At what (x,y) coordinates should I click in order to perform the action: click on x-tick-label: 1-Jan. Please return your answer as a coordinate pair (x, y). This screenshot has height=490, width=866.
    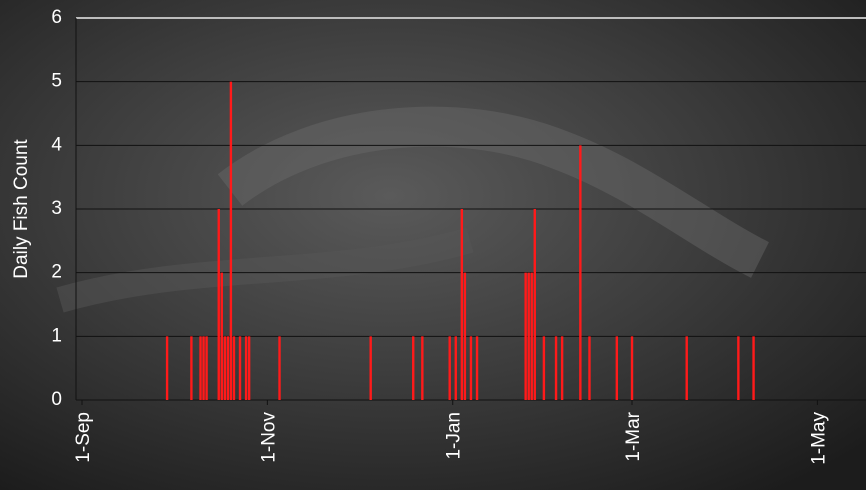
    Looking at the image, I should click on (454, 436).